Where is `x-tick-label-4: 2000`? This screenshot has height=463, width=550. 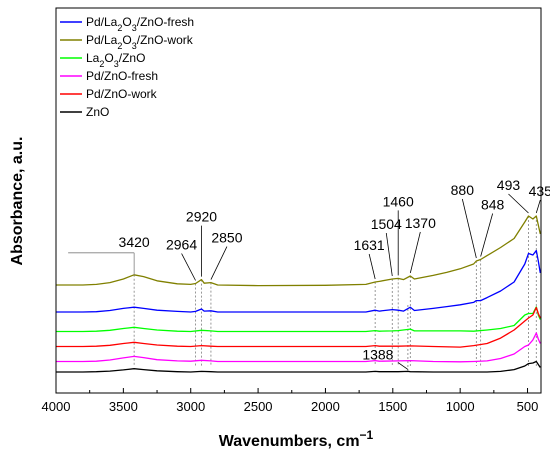
x-tick-label-4: 2000 is located at coordinates (325, 406).